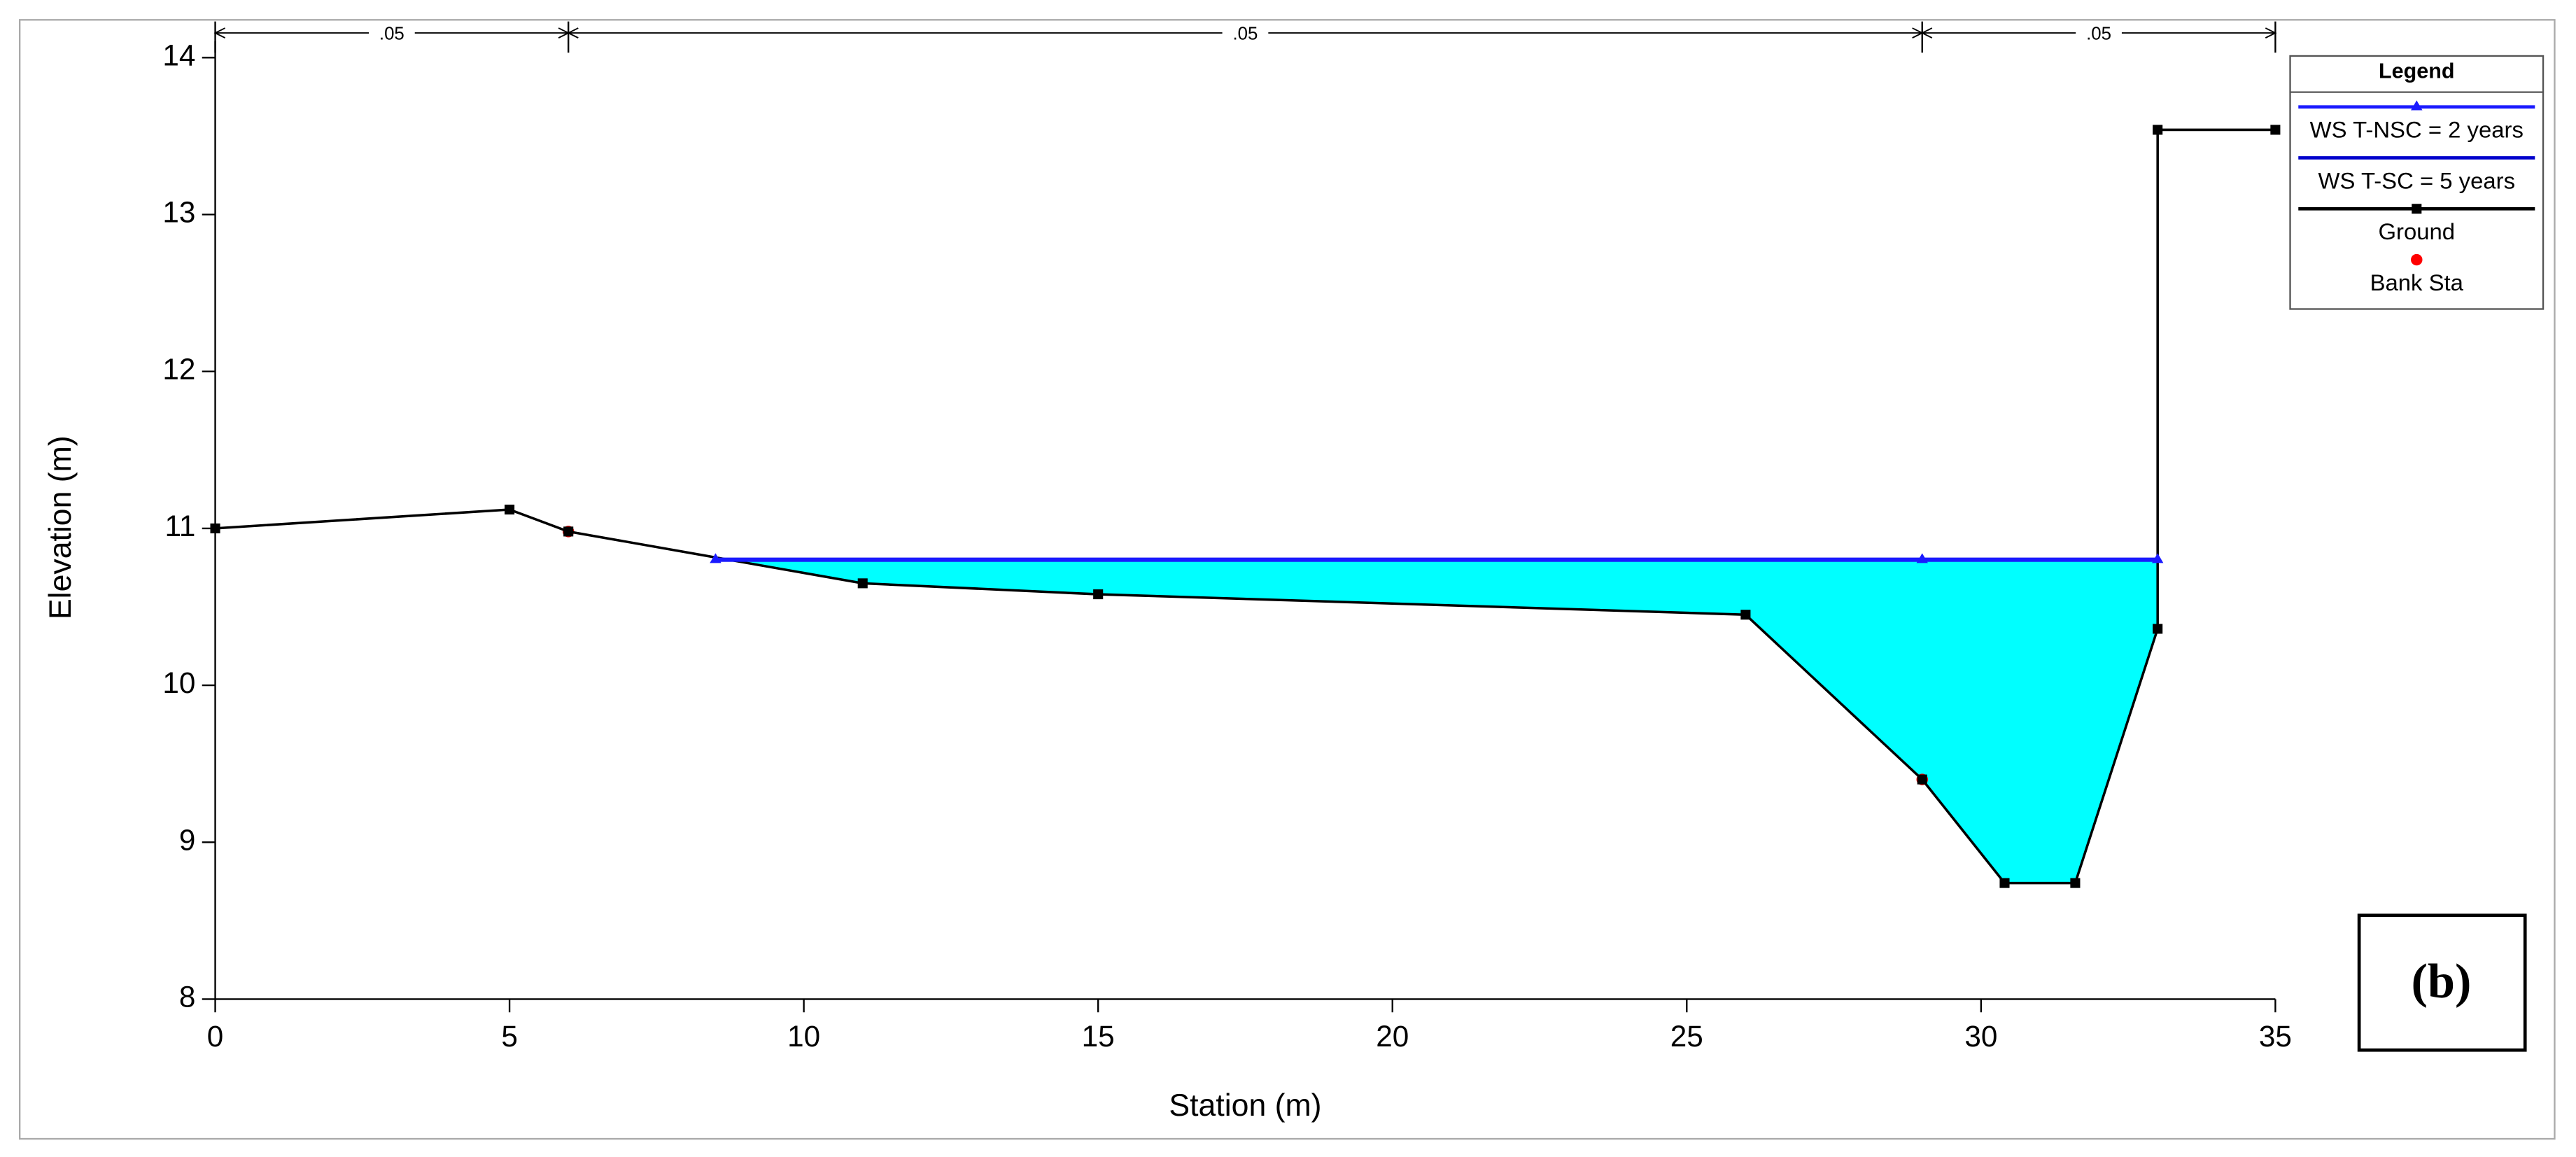  What do you see at coordinates (2417, 282) in the screenshot?
I see `legend-label: Bank Sta` at bounding box center [2417, 282].